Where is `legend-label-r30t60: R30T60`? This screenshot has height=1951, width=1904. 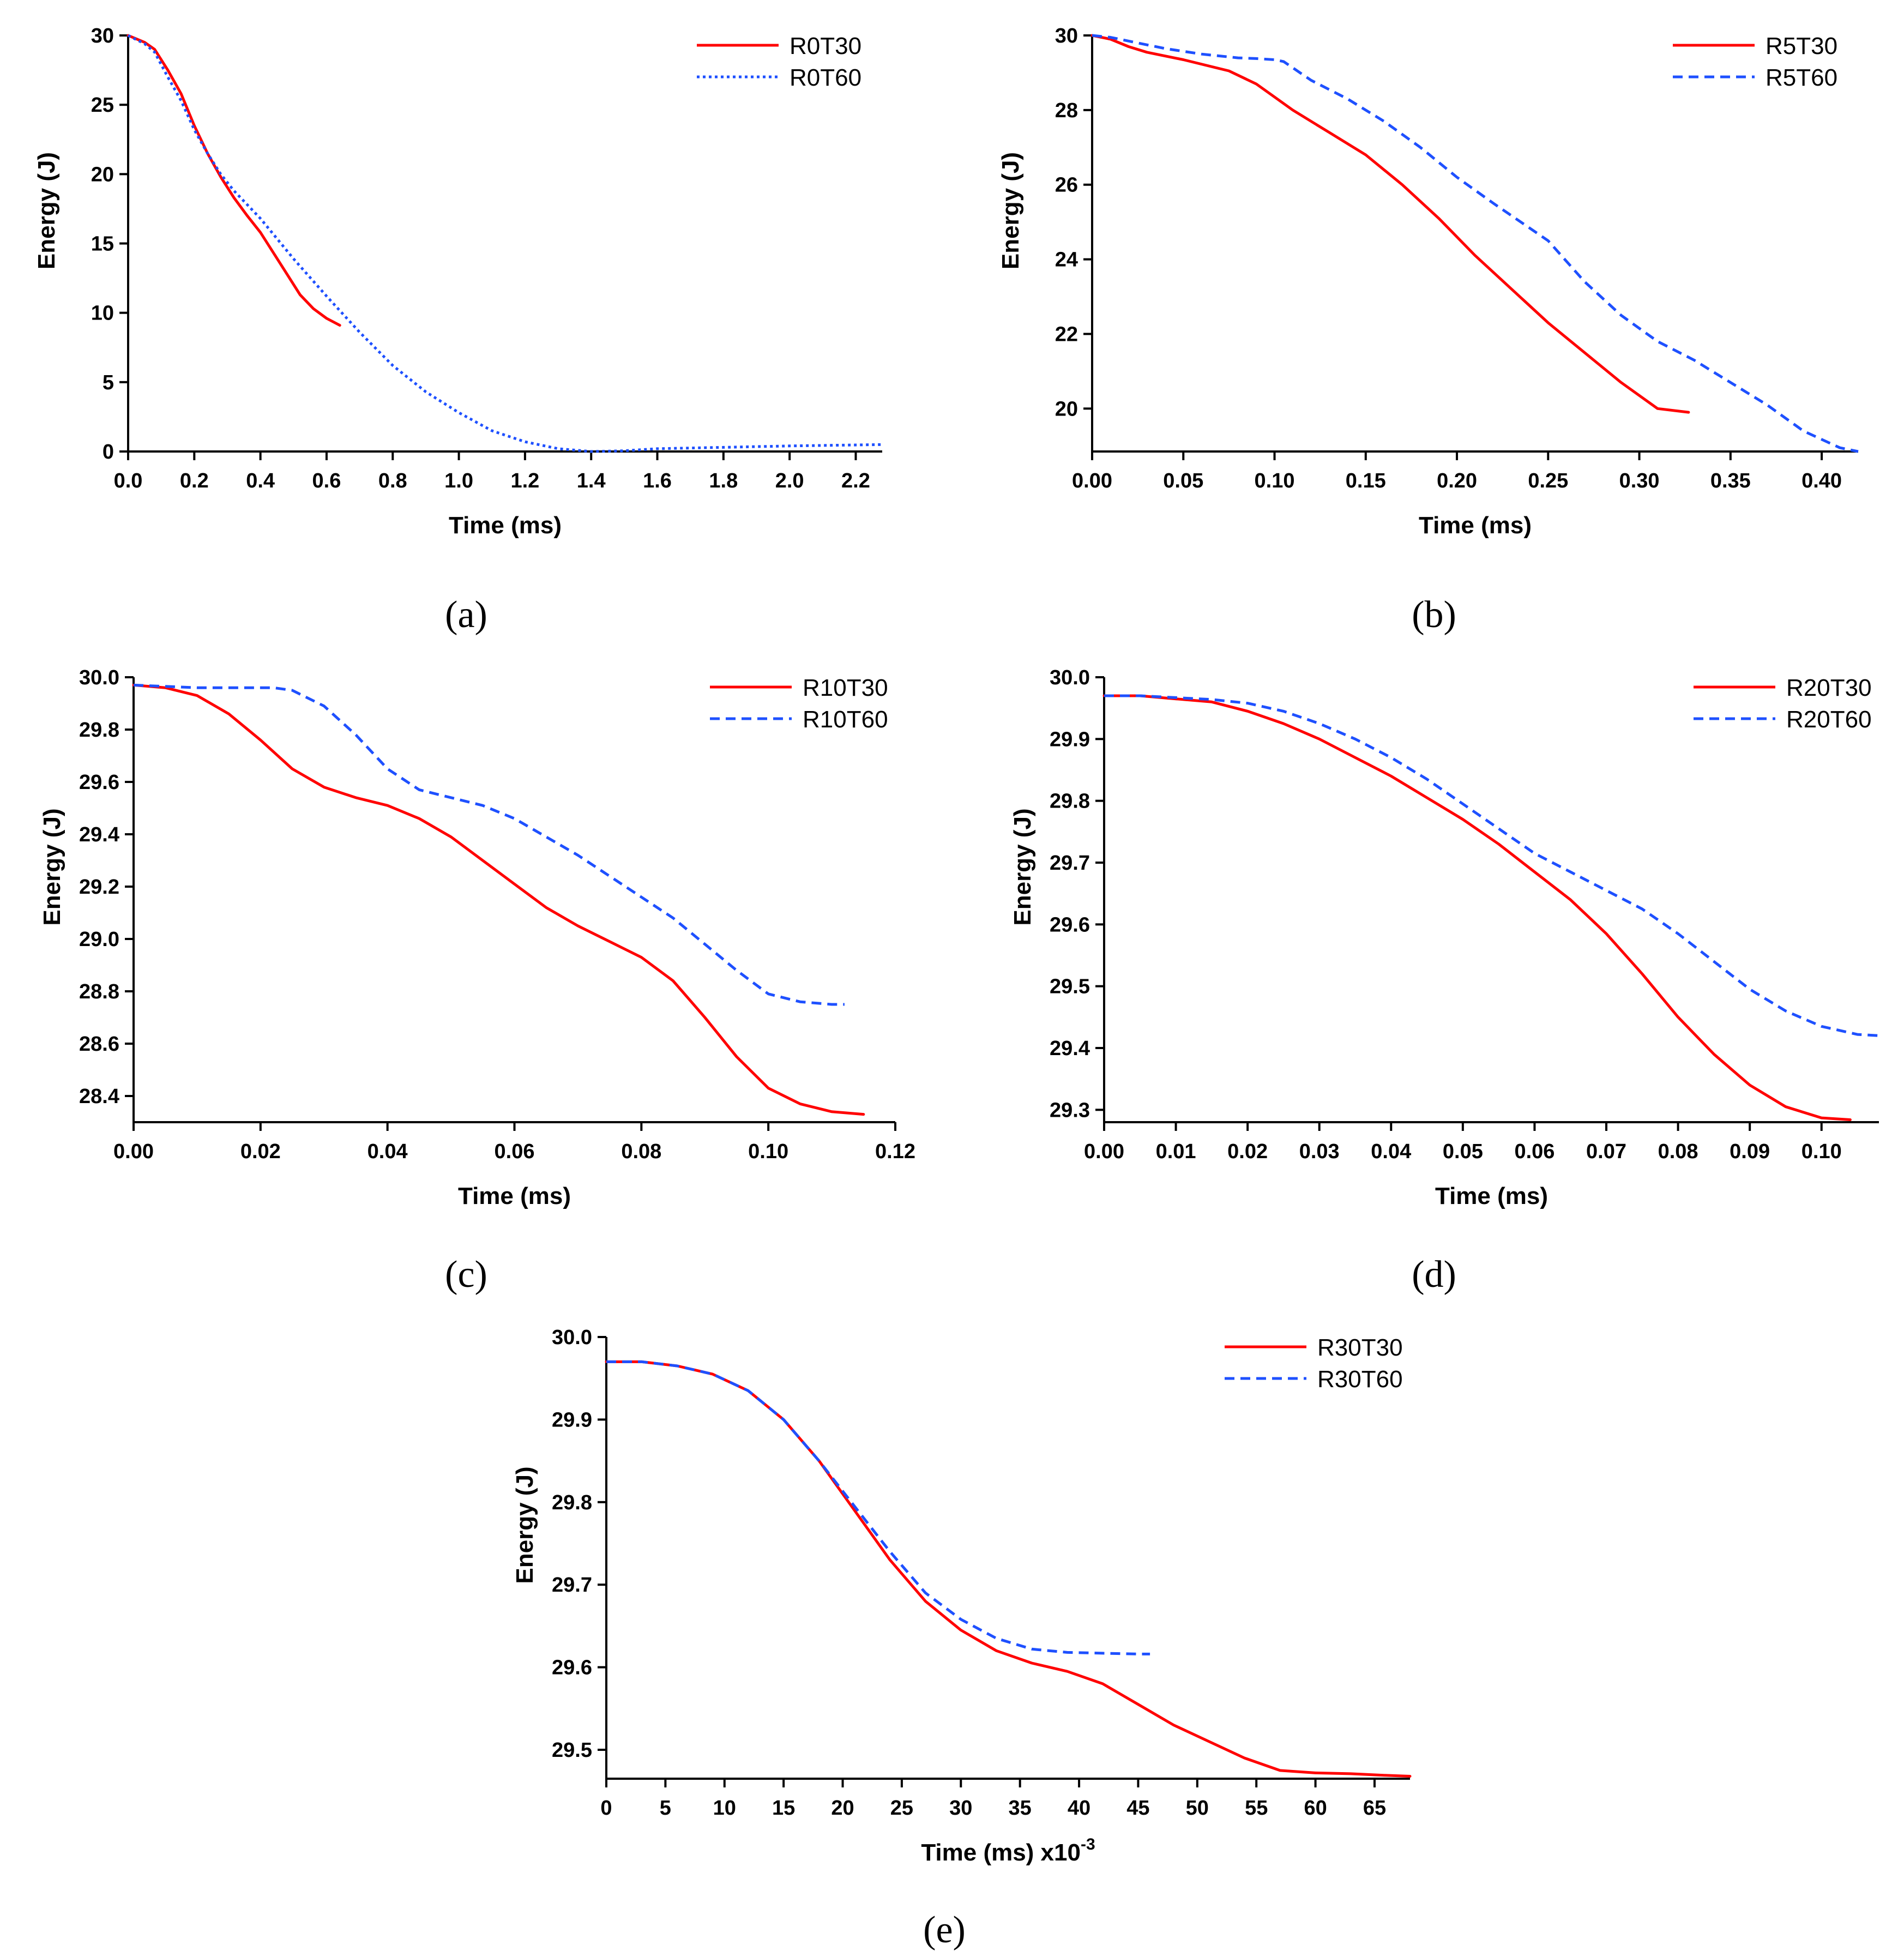 legend-label-r30t60: R30T60 is located at coordinates (1360, 1379).